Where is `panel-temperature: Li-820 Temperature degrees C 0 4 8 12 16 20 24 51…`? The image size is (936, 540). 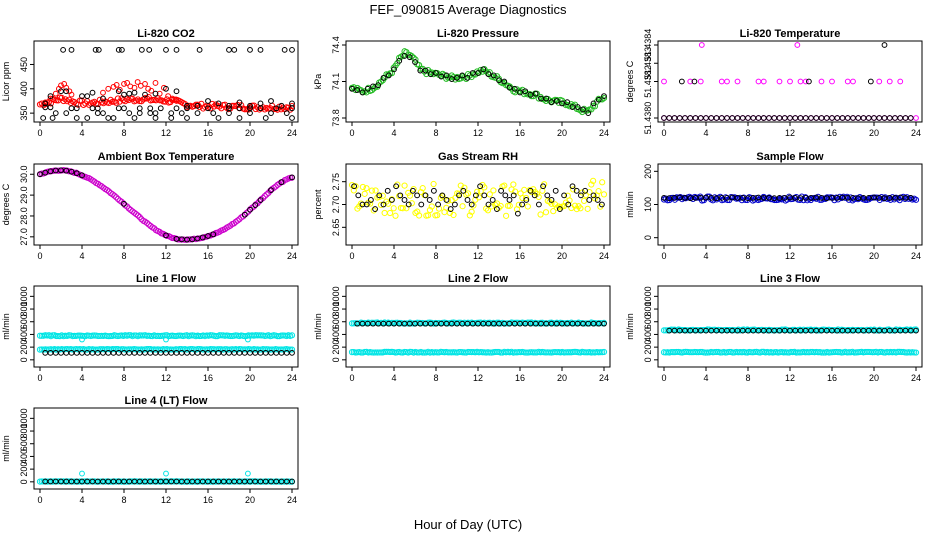 panel-temperature: Li-820 Temperature degrees C 0 4 8 12 16 20 24 51… is located at coordinates (774, 83).